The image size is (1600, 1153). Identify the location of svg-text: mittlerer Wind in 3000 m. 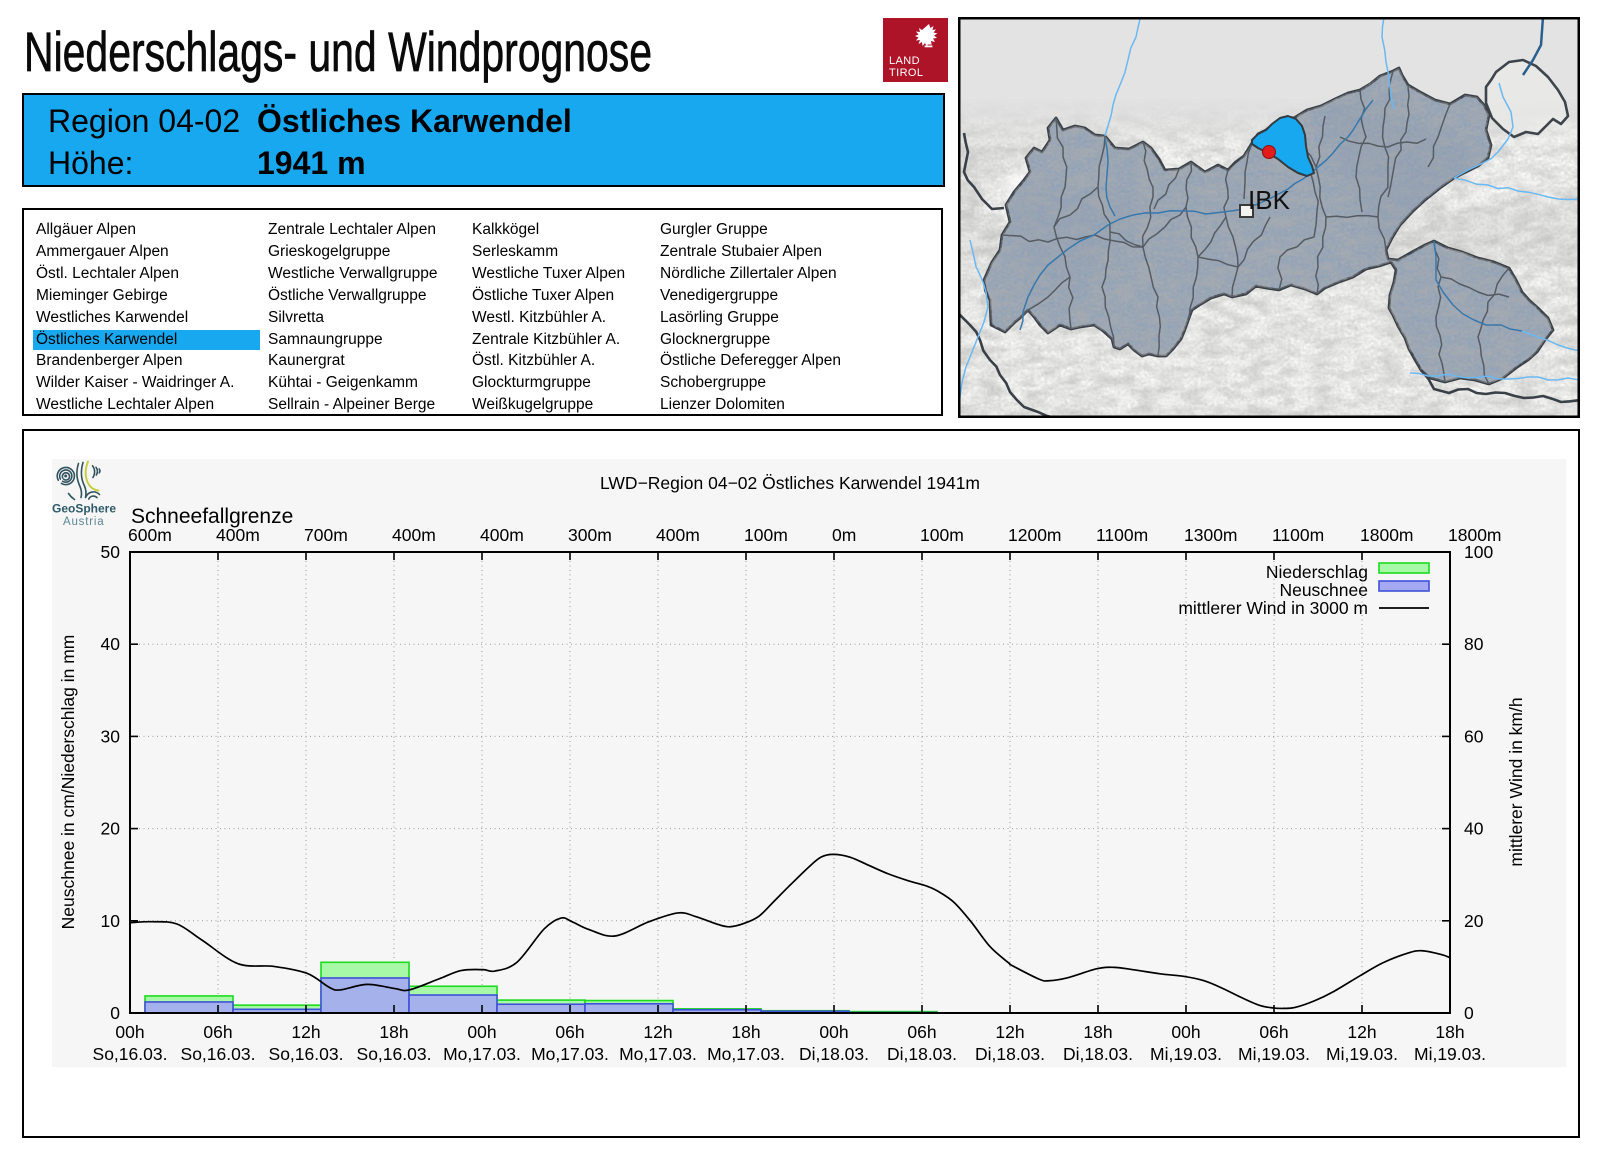
(1273, 608).